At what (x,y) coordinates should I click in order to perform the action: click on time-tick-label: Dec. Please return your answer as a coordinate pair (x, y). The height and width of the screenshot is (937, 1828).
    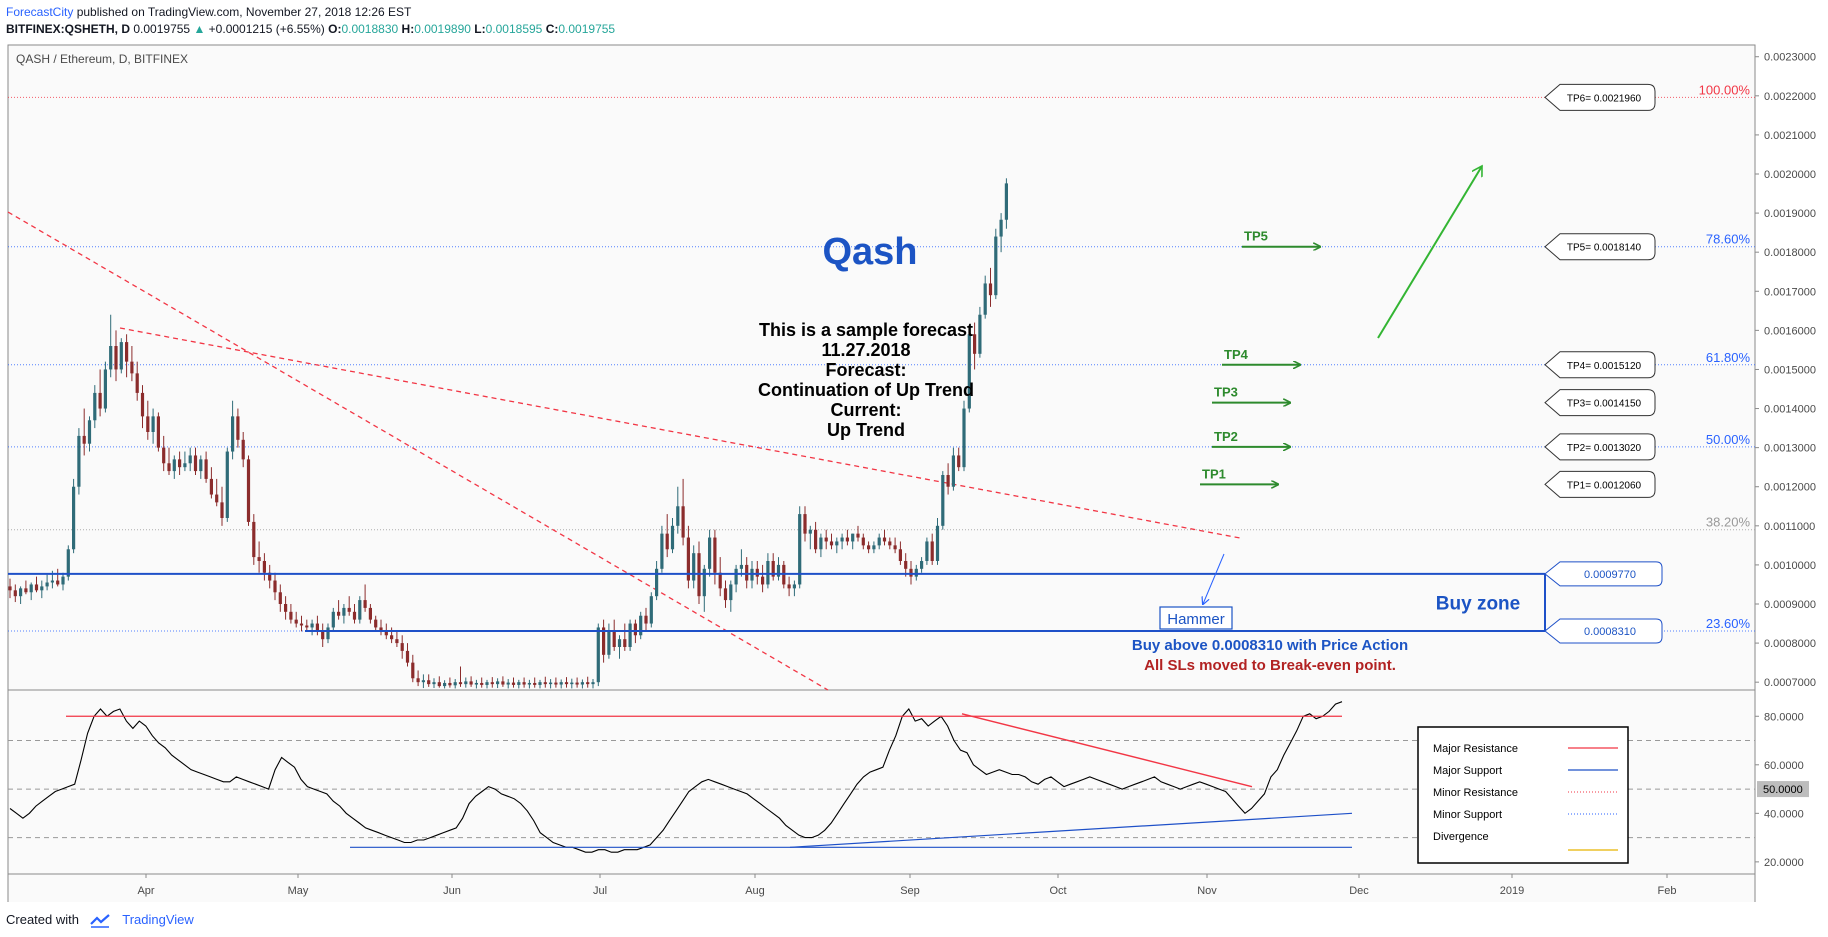
    Looking at the image, I should click on (1359, 891).